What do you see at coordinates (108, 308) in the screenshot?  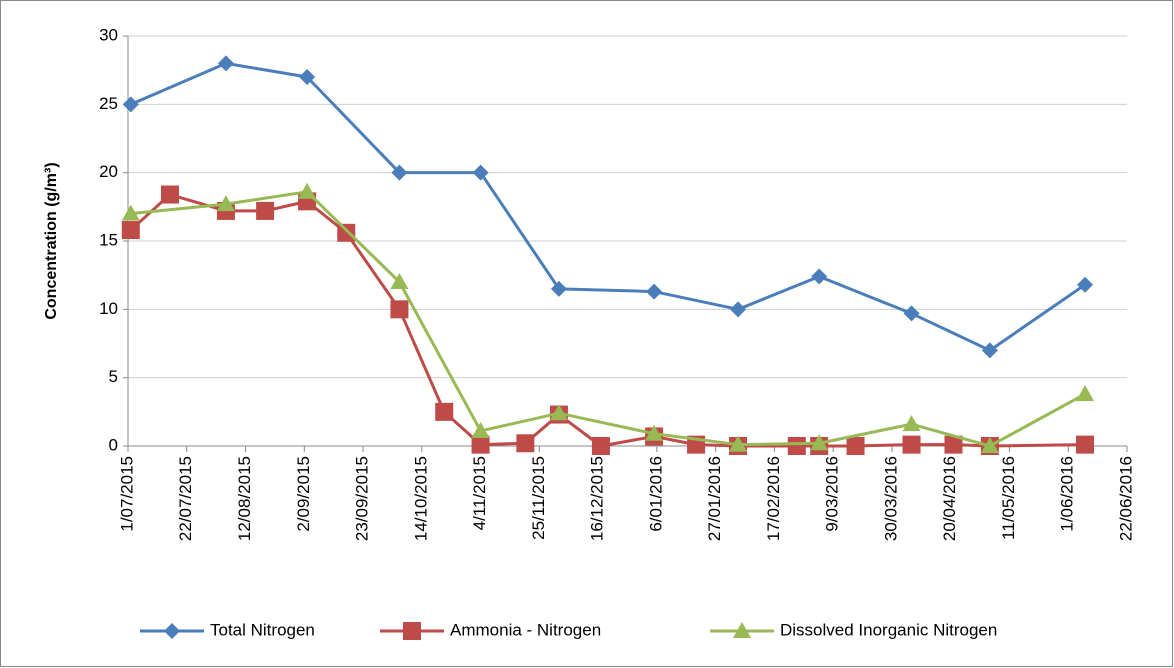 I see `y-tick-label: 10` at bounding box center [108, 308].